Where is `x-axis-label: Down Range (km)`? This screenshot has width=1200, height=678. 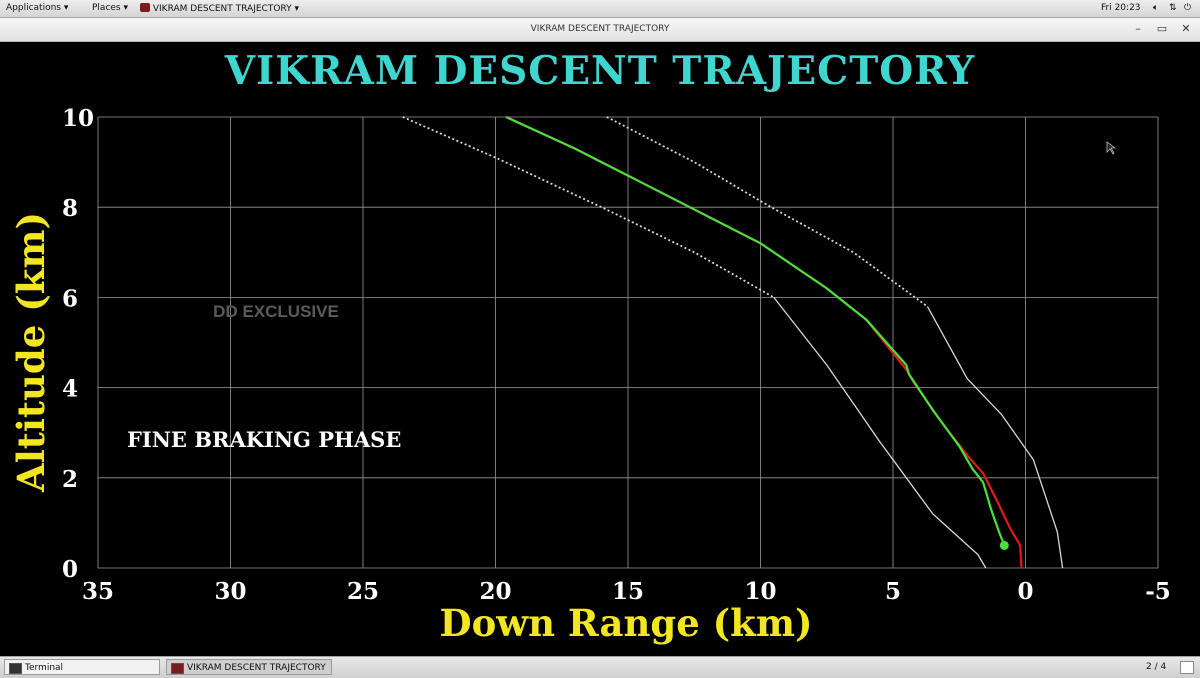 x-axis-label: Down Range (km) is located at coordinates (626, 623).